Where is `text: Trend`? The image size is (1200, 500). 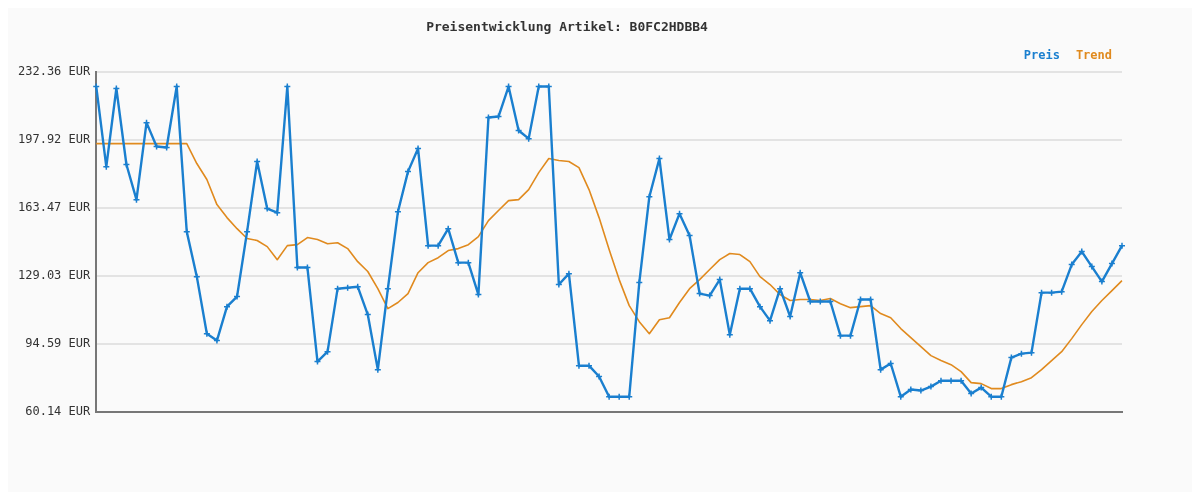 text: Trend is located at coordinates (1093, 54).